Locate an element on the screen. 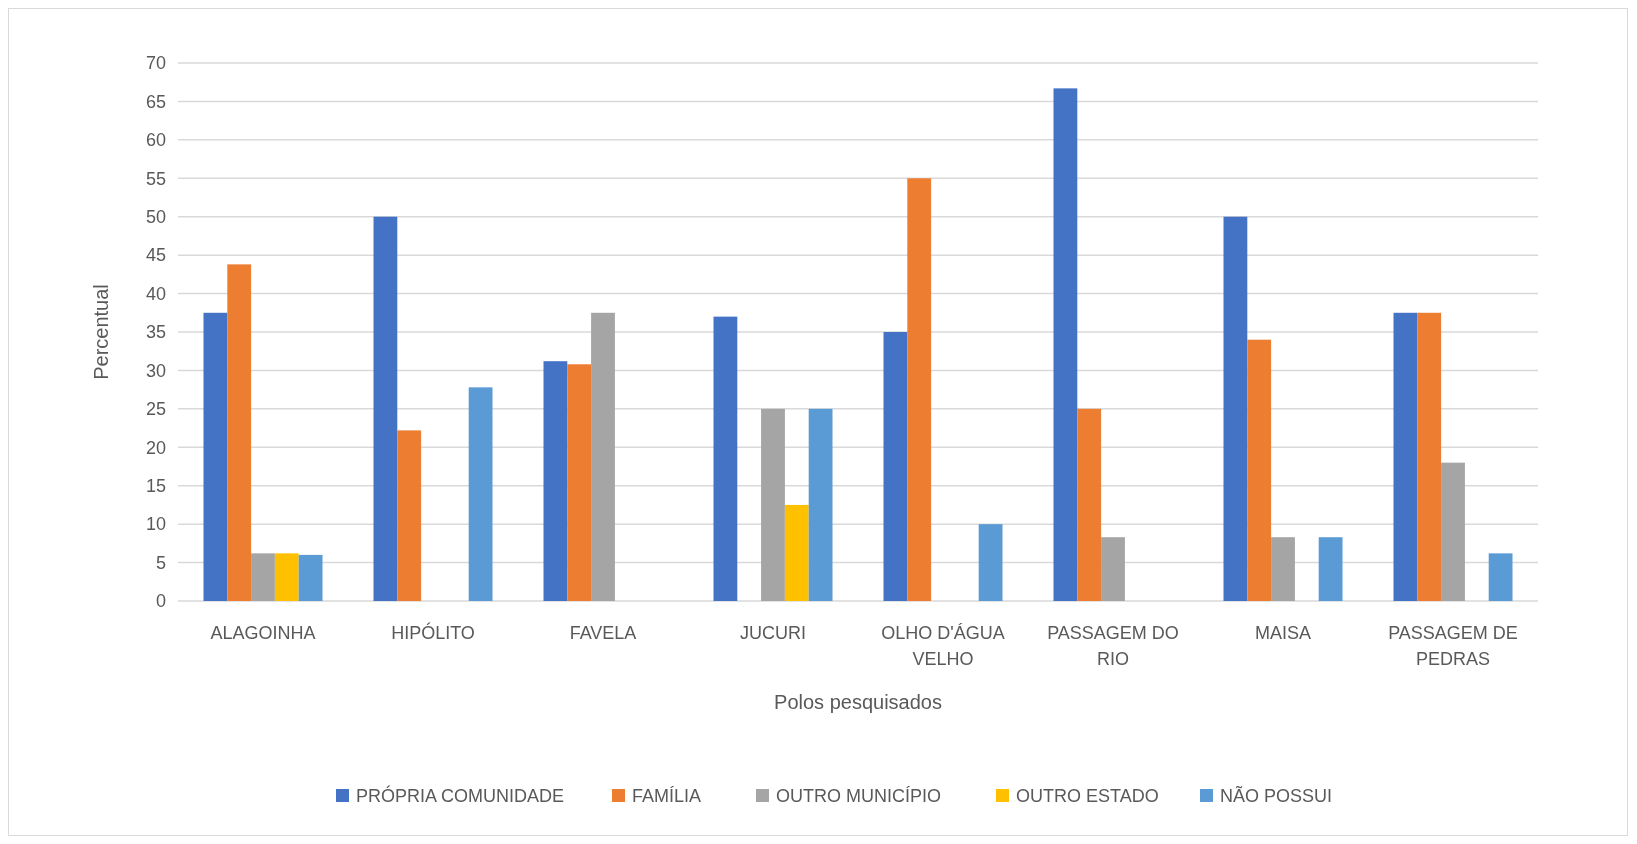  x-tick-label: MAISA is located at coordinates (1283, 633).